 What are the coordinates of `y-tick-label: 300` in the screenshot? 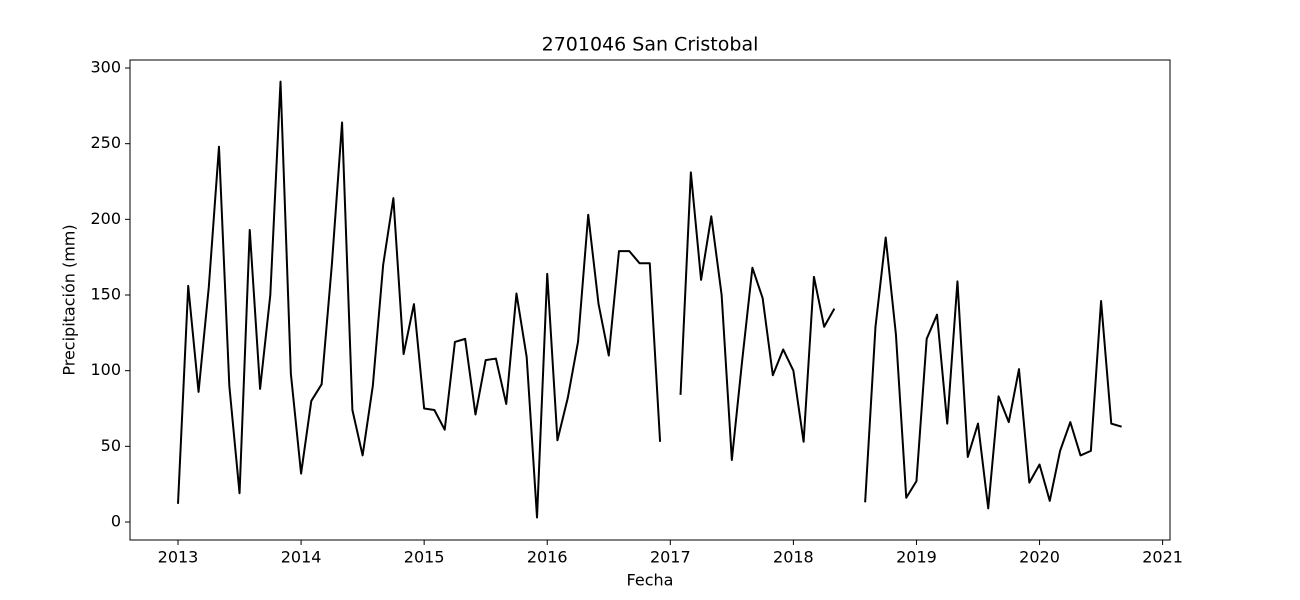 It's located at (105, 67).